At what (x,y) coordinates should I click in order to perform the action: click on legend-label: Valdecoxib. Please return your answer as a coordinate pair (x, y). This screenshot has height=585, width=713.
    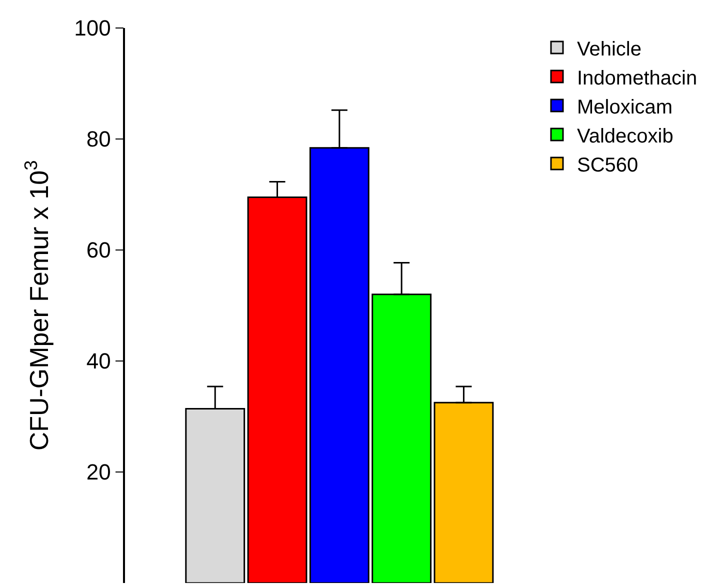
    Looking at the image, I should click on (625, 136).